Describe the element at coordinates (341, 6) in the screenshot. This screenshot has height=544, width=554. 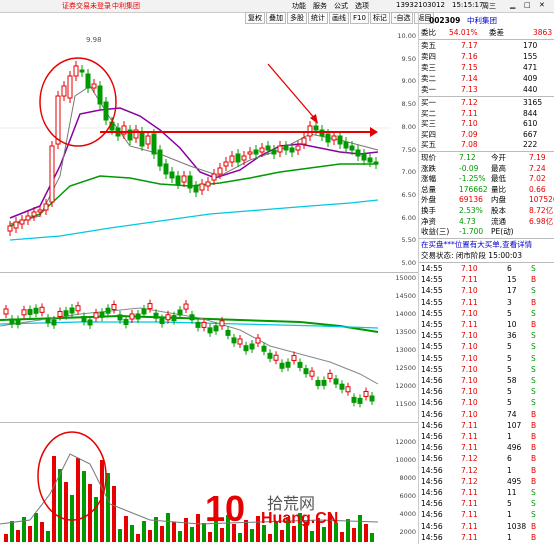
I see `menu-formula: 公式` at that location.